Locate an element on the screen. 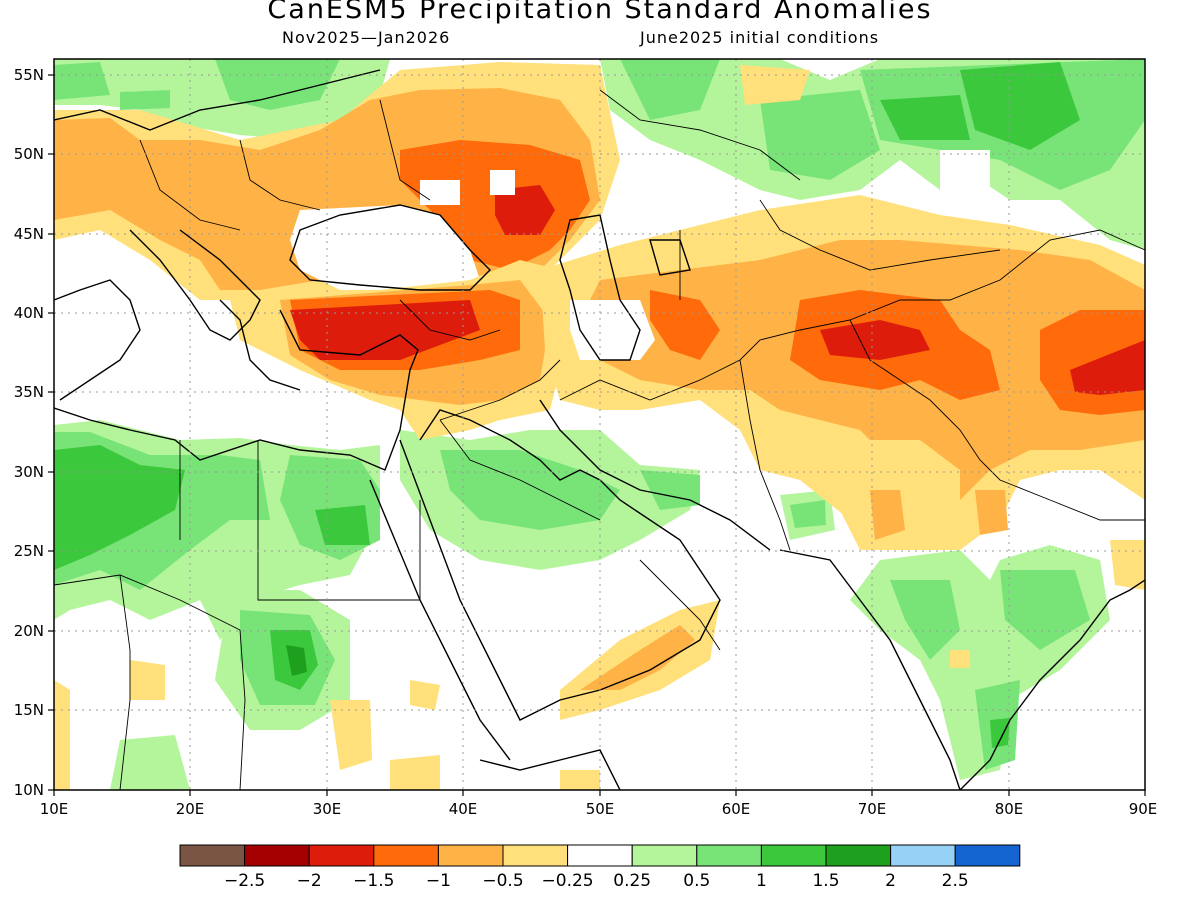  persian-gulf is located at coordinates (655, 475).